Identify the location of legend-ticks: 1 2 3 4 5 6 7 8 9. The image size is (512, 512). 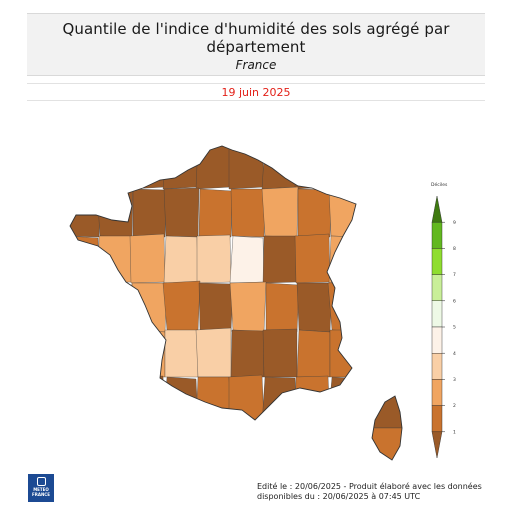
(449, 327).